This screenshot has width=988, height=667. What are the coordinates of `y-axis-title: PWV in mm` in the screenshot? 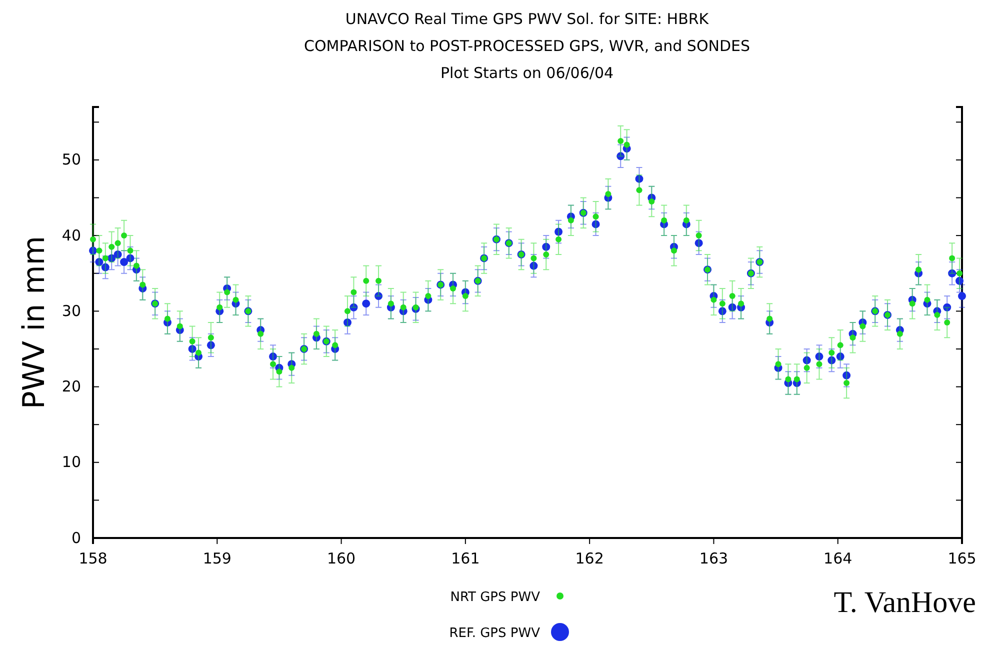 It's located at (34, 323).